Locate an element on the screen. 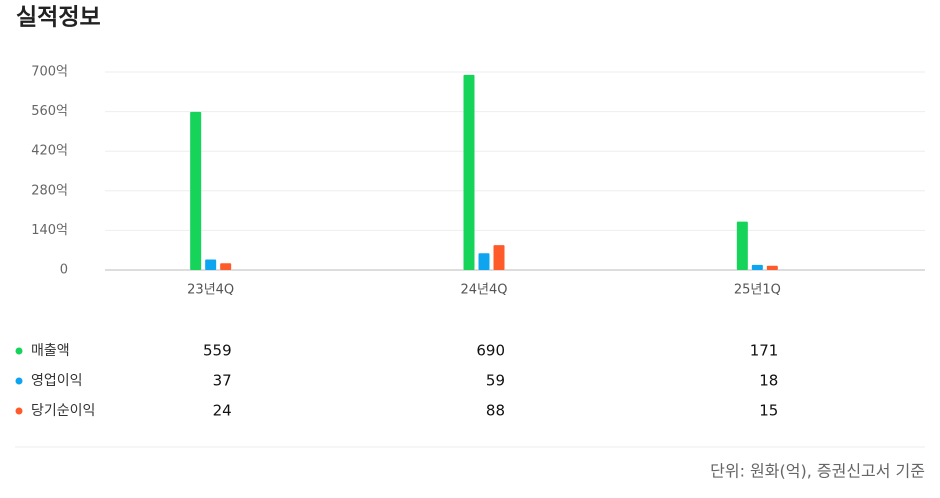 The image size is (940, 498). y-tick-label: 0 is located at coordinates (64, 270).